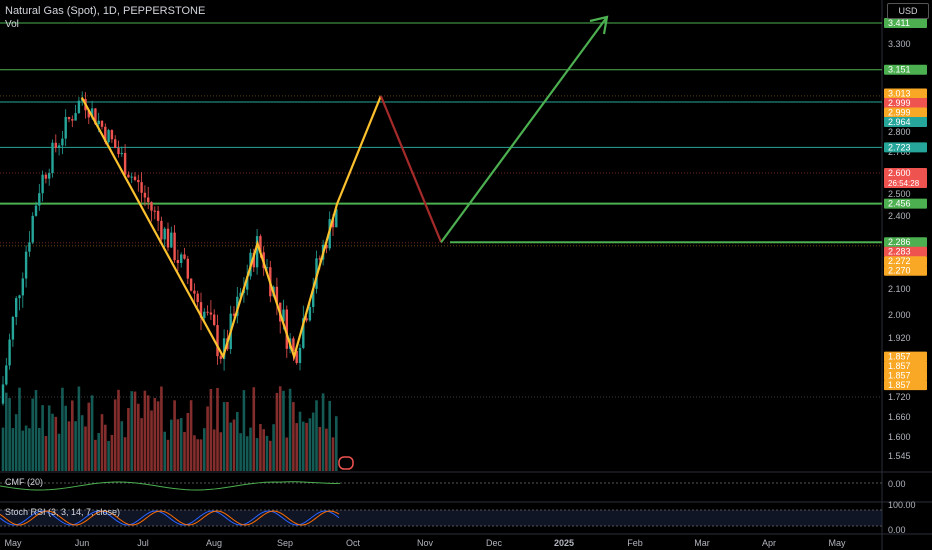 This screenshot has height=550, width=932. What do you see at coordinates (899, 147) in the screenshot?
I see `price-tag-label: 2.723` at bounding box center [899, 147].